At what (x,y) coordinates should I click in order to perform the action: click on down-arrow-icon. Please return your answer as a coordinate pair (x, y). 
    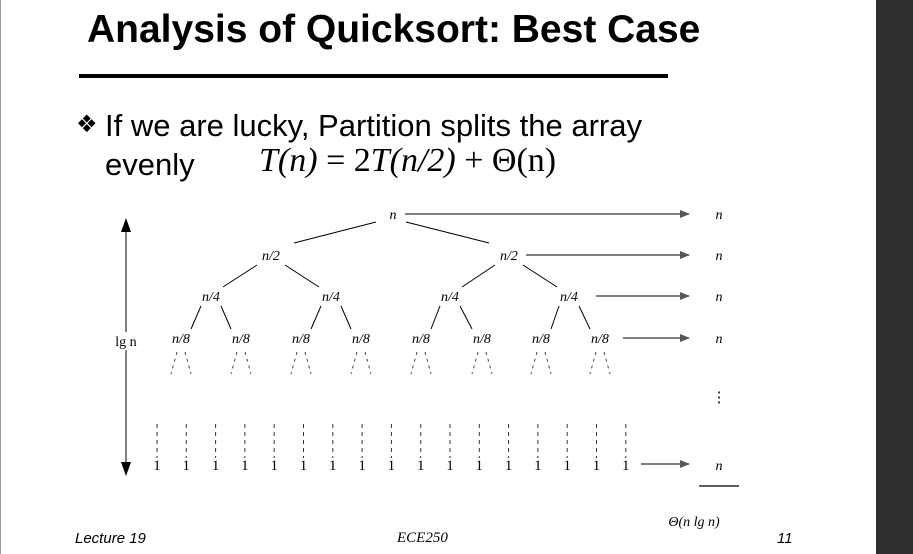
    Looking at the image, I should click on (126, 469).